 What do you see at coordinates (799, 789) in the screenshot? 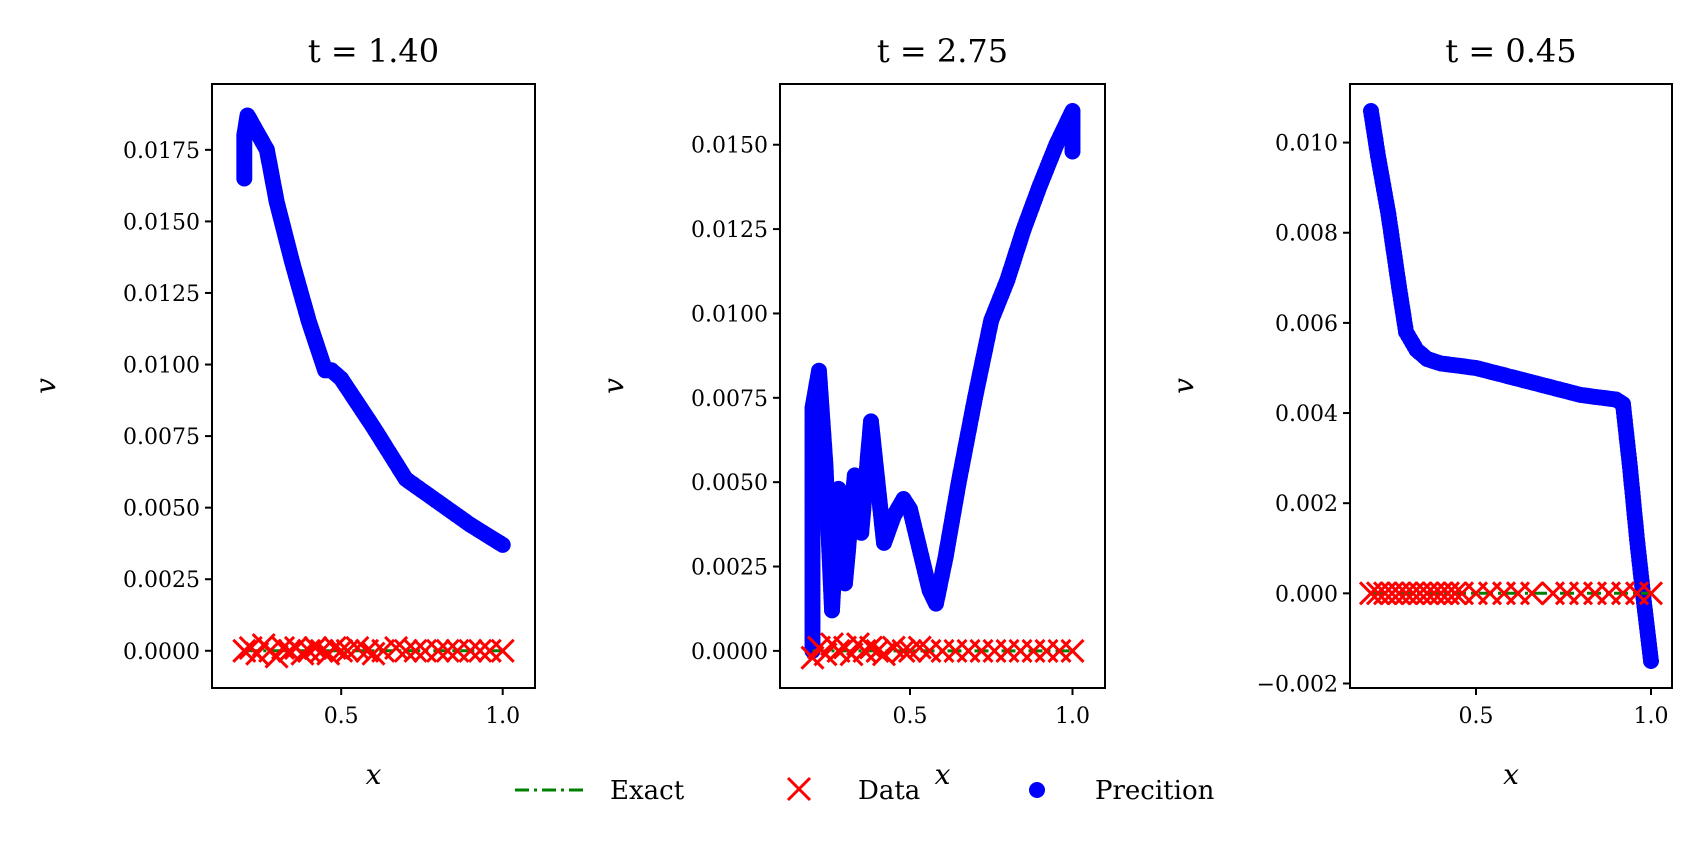
I see `legend-data-marker` at bounding box center [799, 789].